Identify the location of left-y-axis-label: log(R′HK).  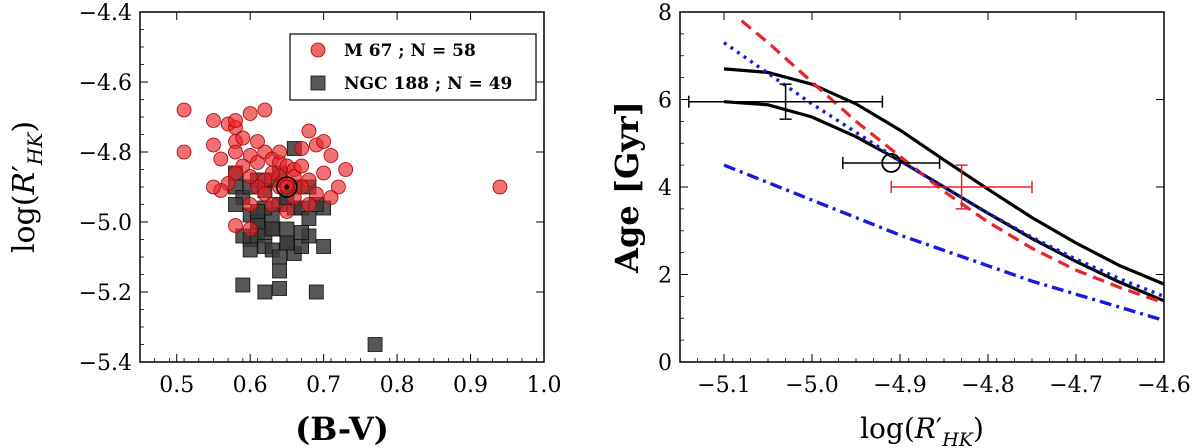
(27, 187).